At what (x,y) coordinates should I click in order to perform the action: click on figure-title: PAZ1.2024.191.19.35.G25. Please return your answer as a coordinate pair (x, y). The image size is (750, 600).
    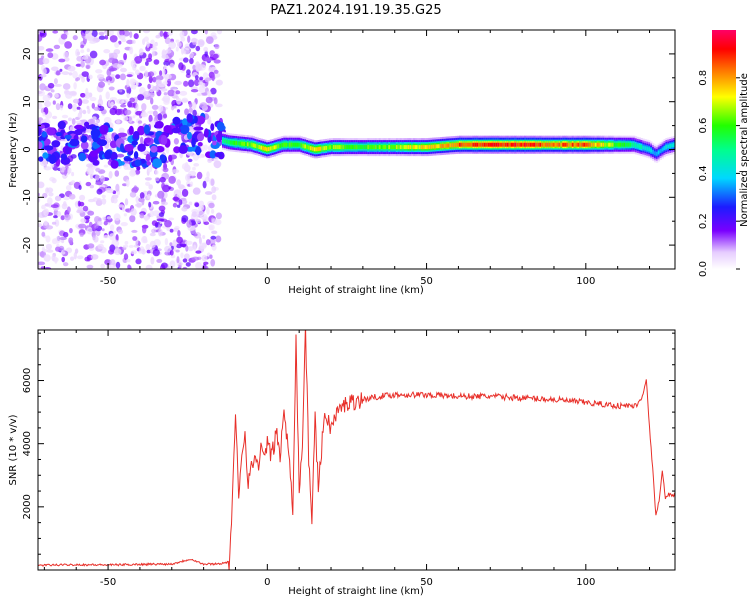
    Looking at the image, I should click on (355, 10).